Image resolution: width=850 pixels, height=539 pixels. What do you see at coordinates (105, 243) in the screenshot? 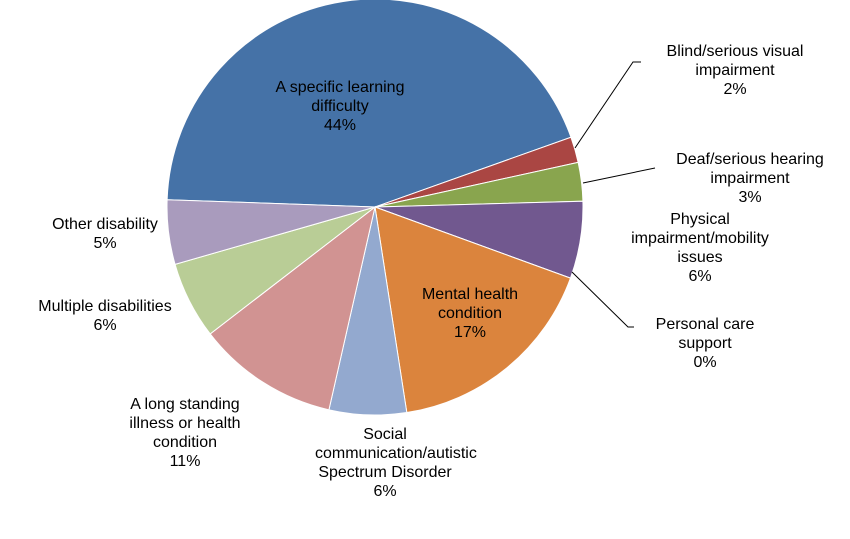
I see `value-label: 5%` at bounding box center [105, 243].